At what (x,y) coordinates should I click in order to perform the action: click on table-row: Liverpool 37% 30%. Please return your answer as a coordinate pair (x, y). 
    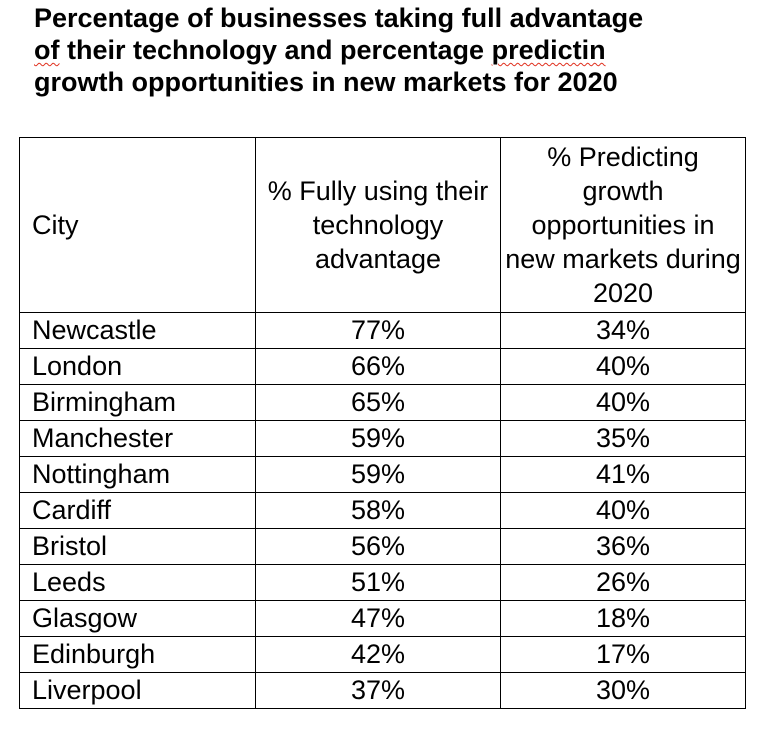
    Looking at the image, I should click on (382, 690).